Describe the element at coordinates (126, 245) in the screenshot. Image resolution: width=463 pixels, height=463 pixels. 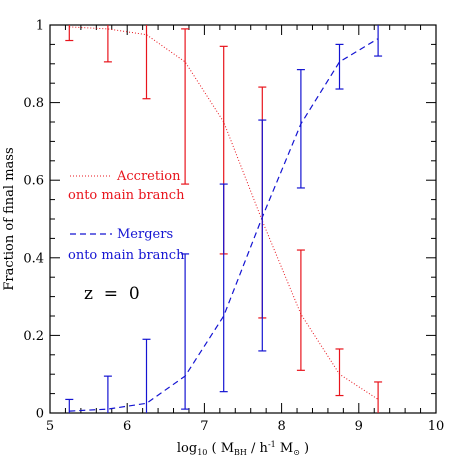
I see `legend-mergers: Mergers onto main branch` at that location.